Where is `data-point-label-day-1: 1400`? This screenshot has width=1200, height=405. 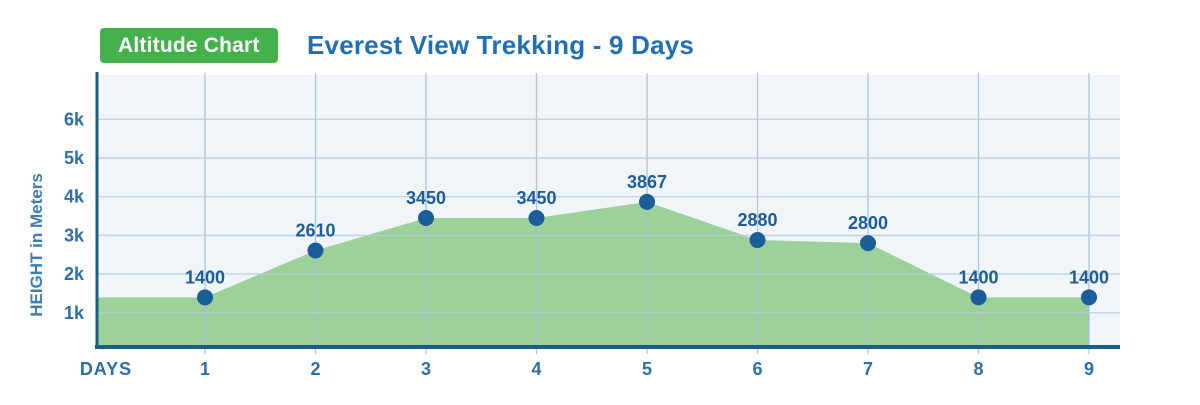 data-point-label-day-1: 1400 is located at coordinates (205, 277).